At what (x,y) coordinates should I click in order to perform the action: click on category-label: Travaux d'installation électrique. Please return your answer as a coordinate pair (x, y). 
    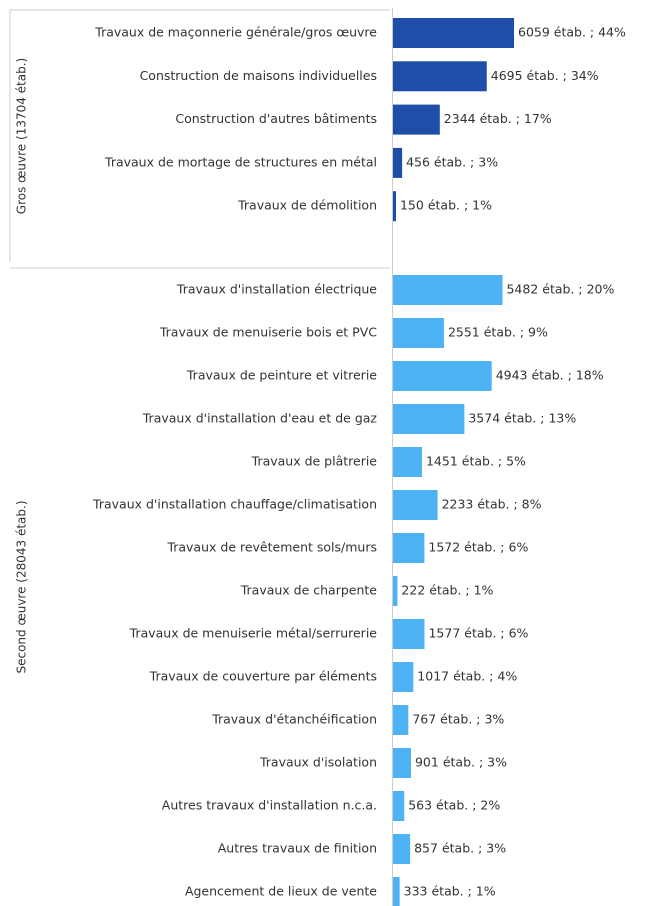
    Looking at the image, I should click on (276, 289).